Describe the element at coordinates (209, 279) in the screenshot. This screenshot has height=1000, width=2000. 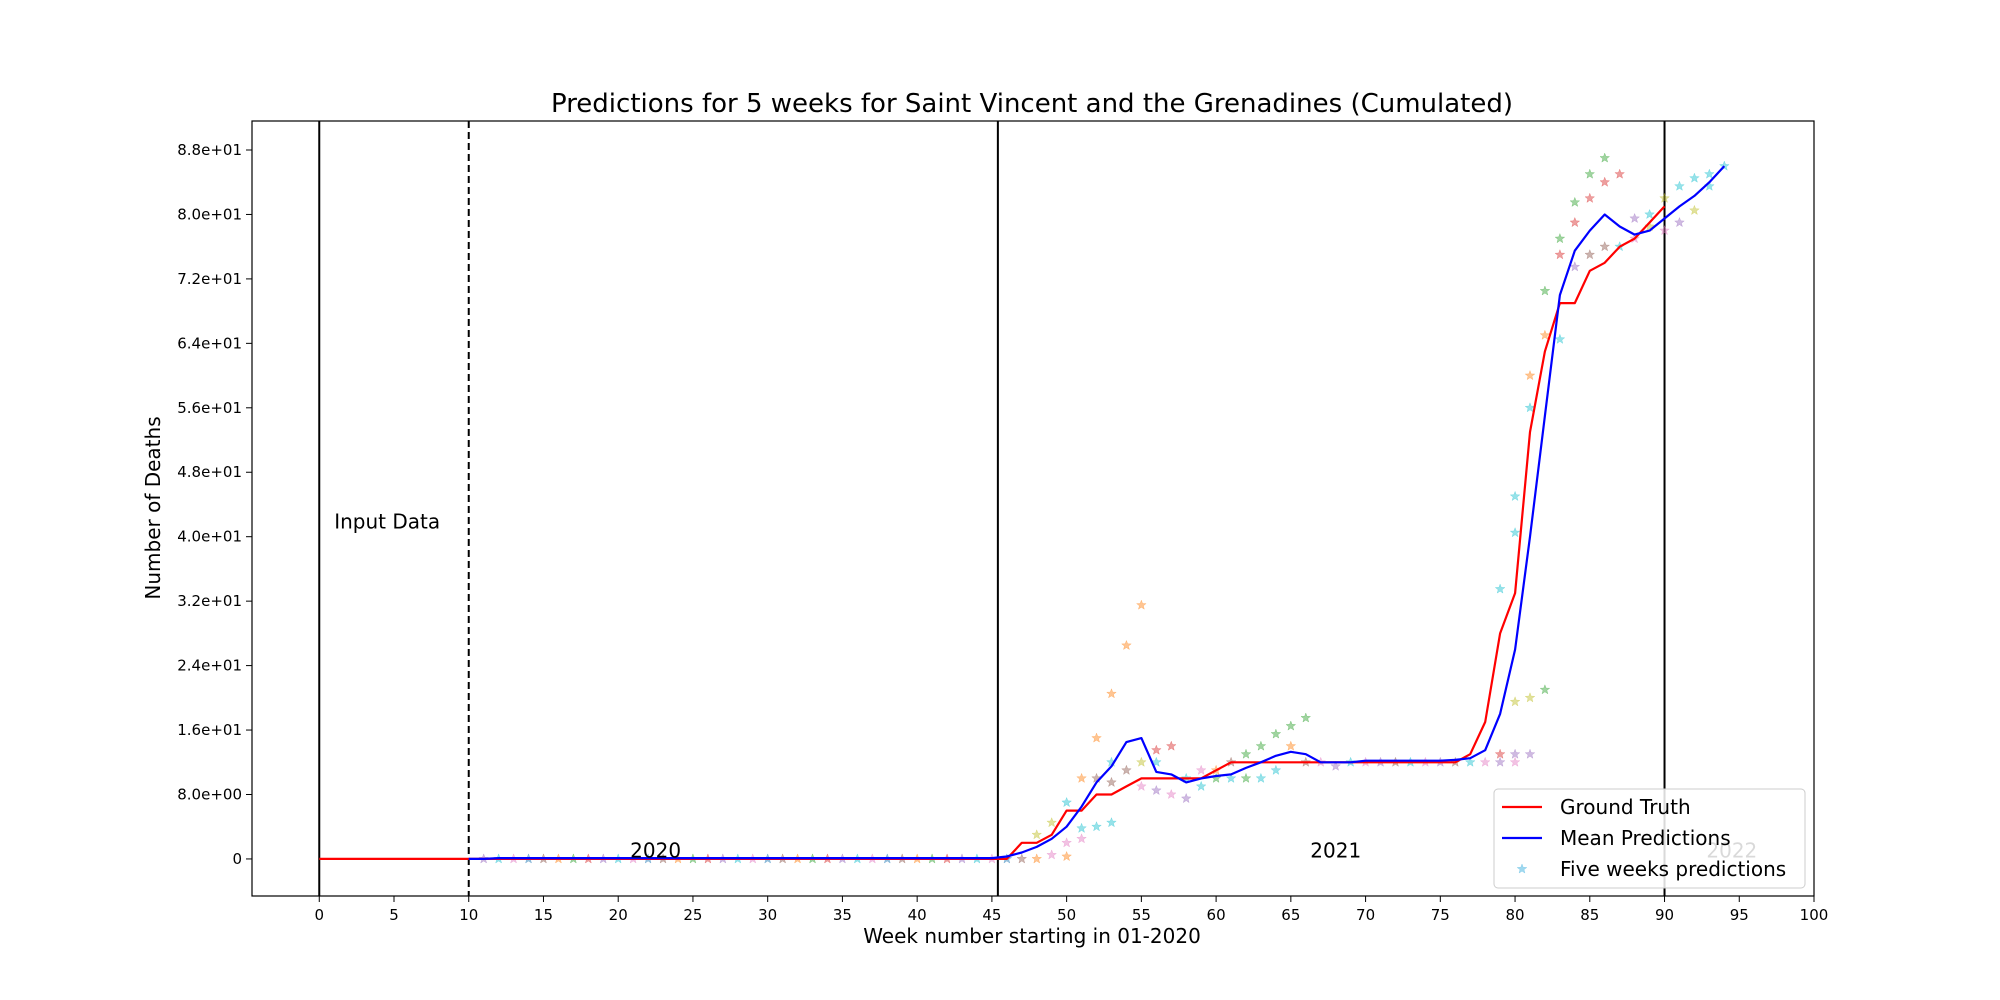
I see `y-tick-label: 7.2e+01` at that location.